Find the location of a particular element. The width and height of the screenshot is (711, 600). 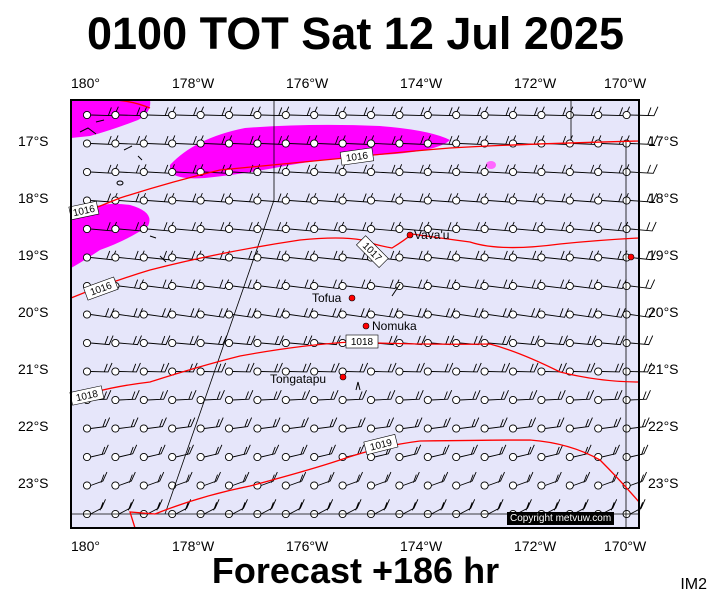

lon-label-bottom: 180° is located at coordinates (85, 546).